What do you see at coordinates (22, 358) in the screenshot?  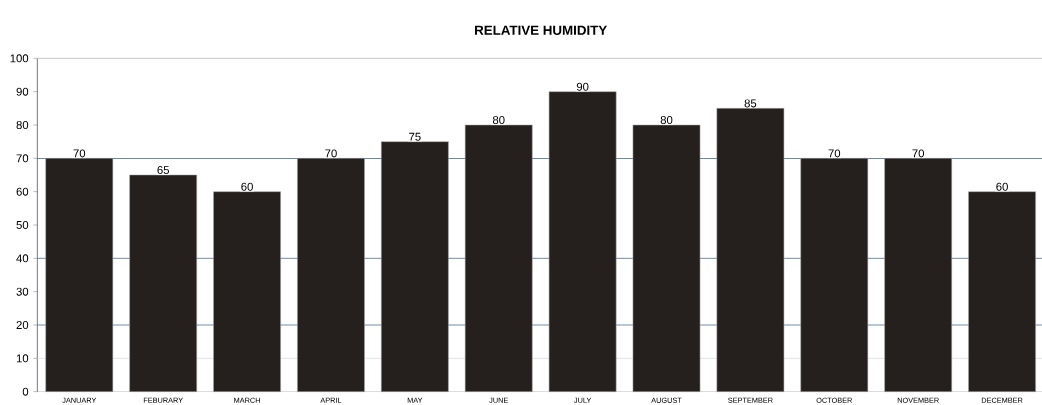 I see `y-tick-label: 10` at bounding box center [22, 358].